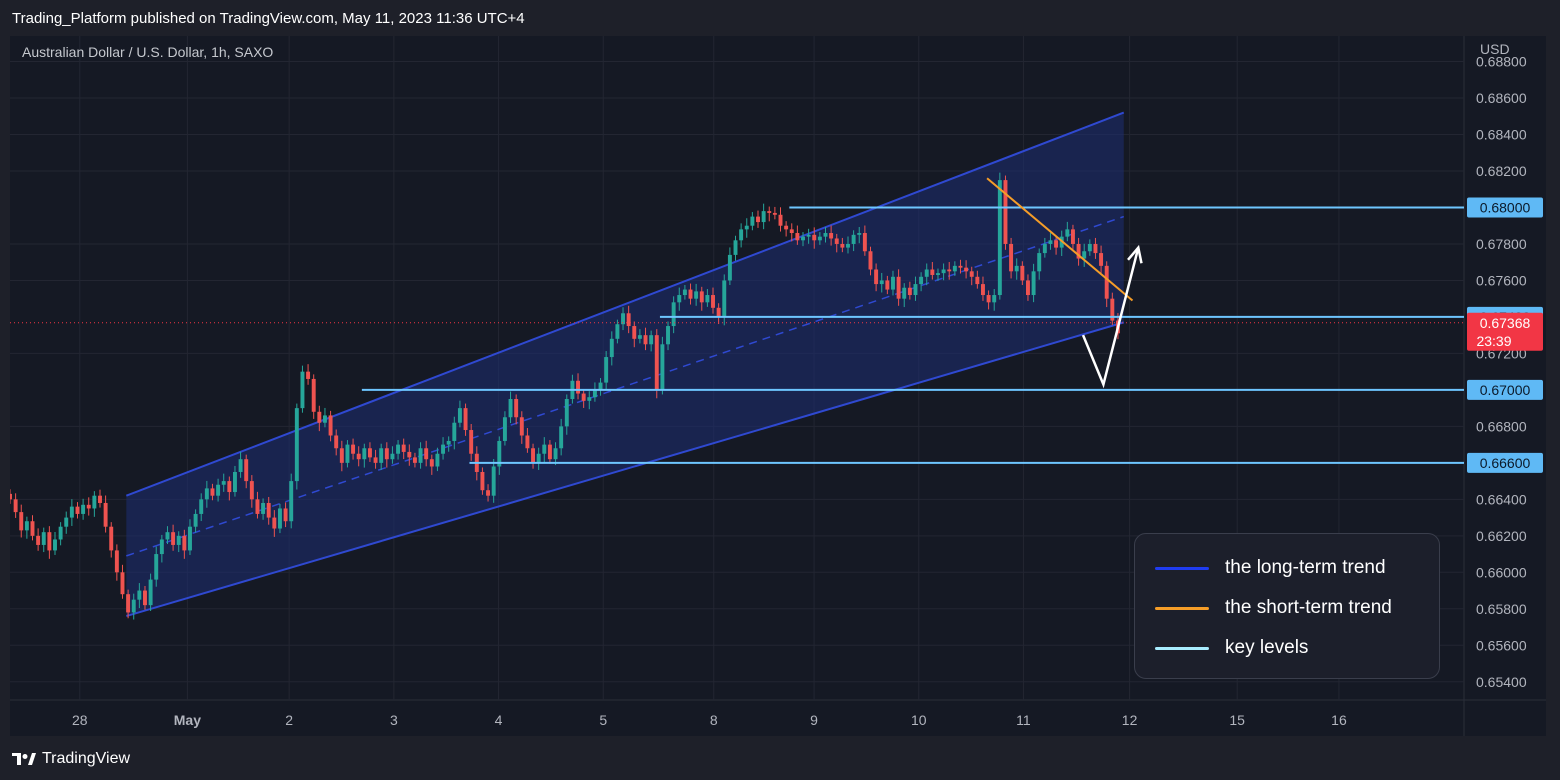 The height and width of the screenshot is (780, 1560). Describe the element at coordinates (71, 759) in the screenshot. I see `tradingview-logo: TradingView` at that location.